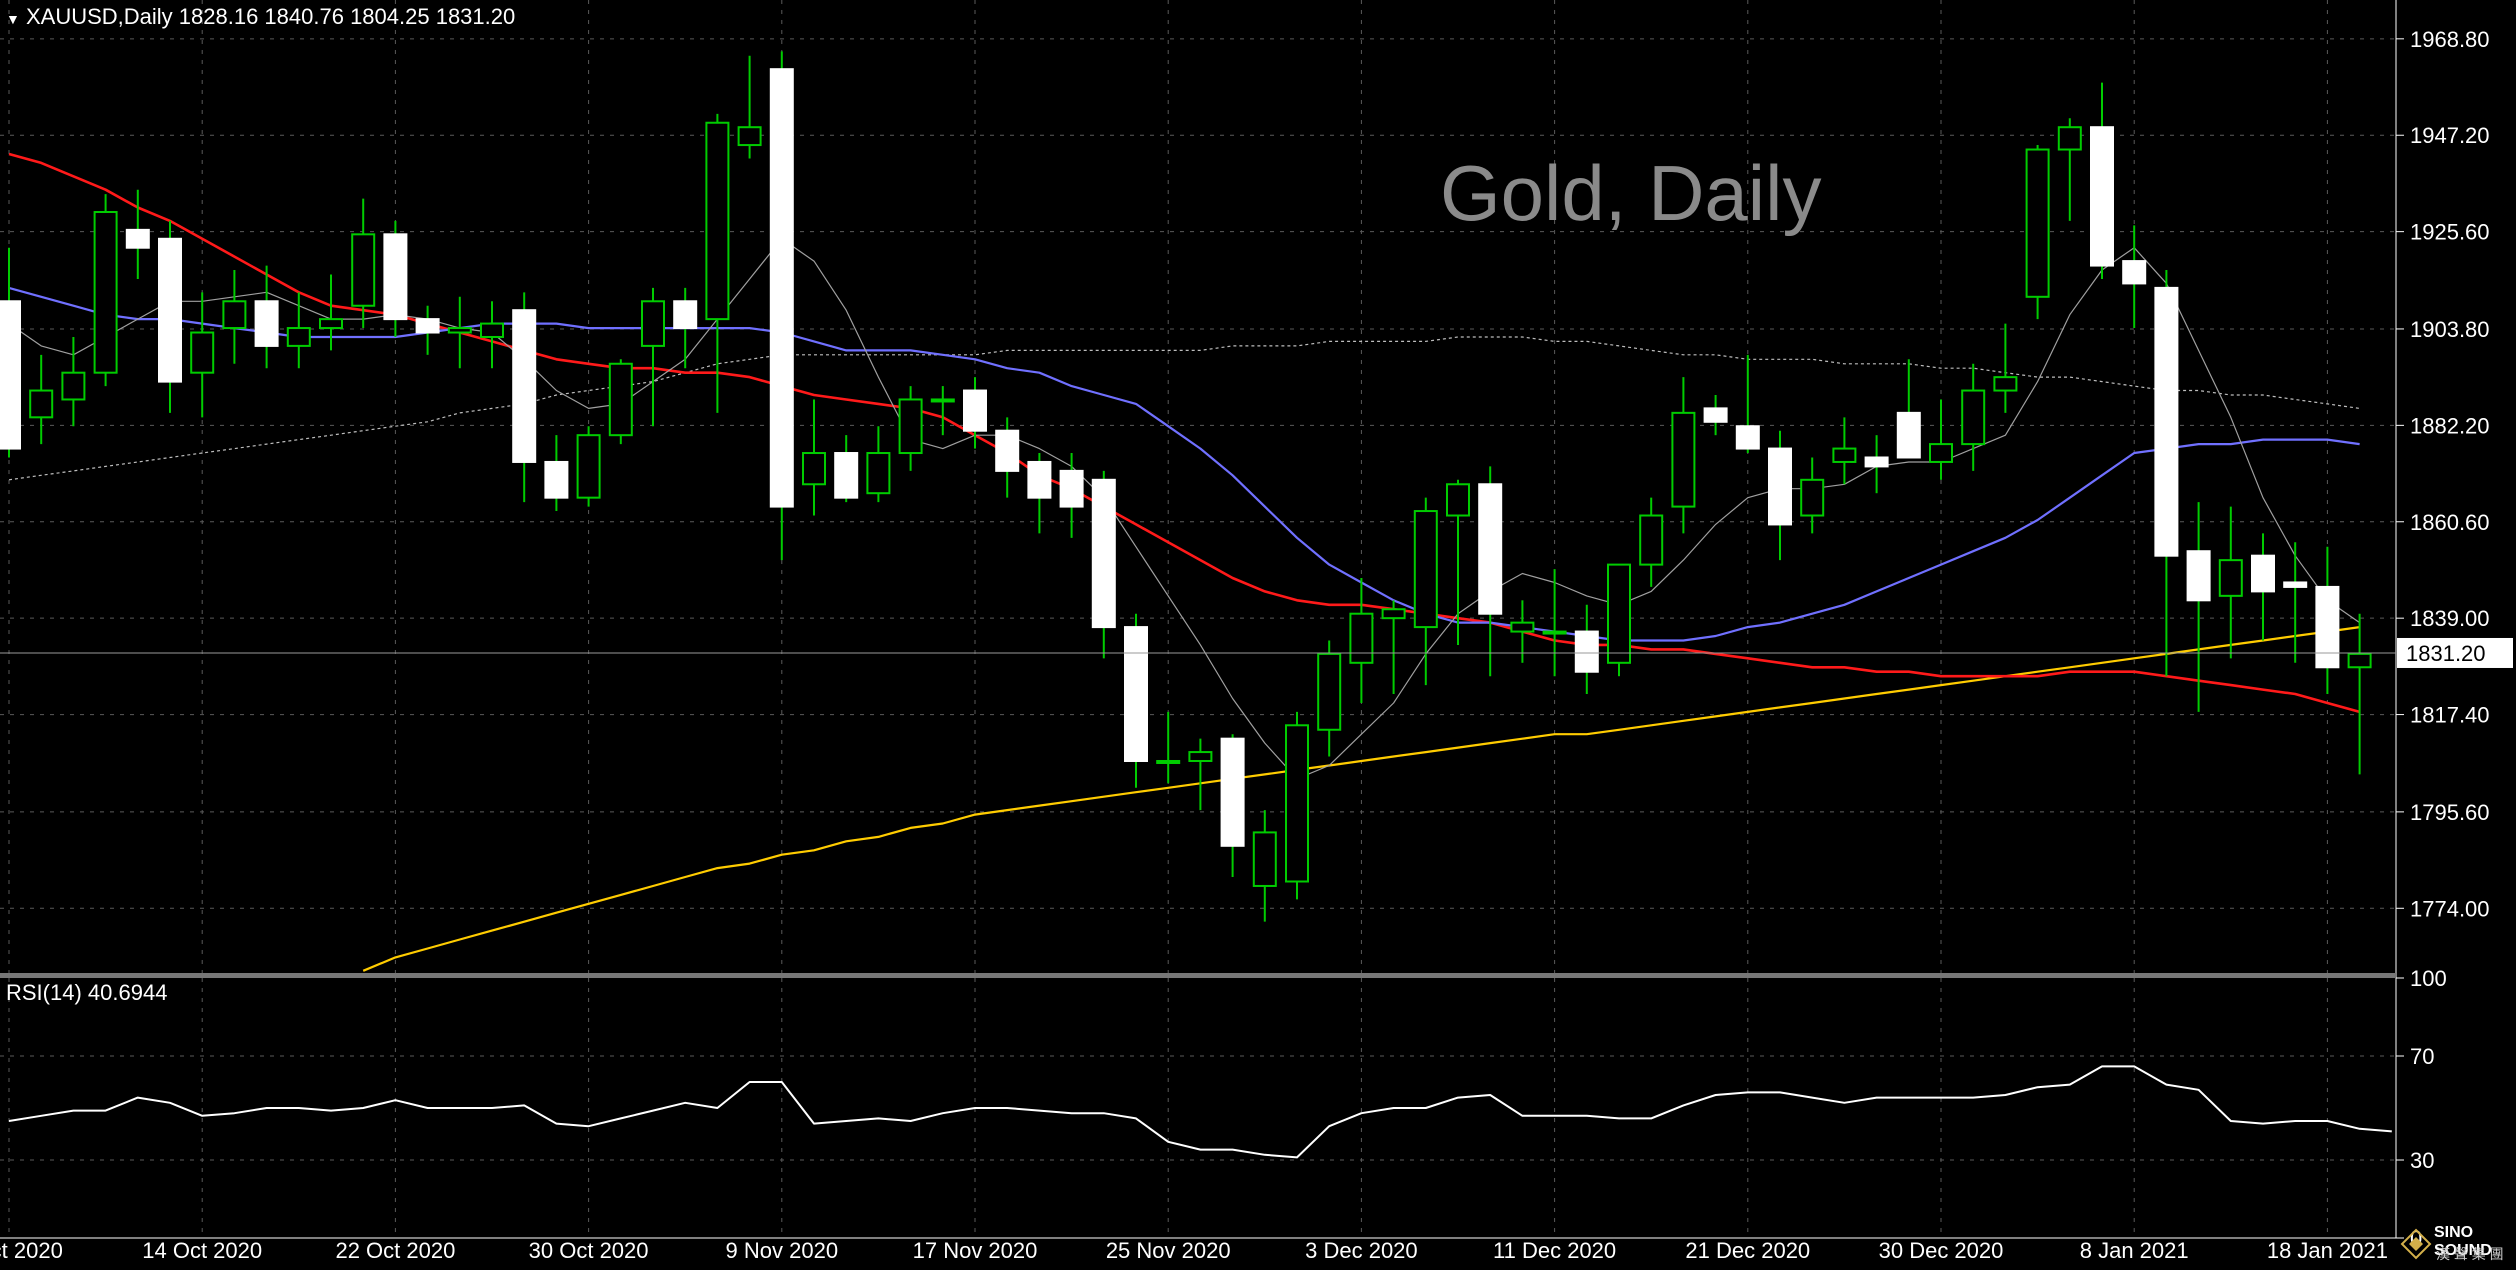  I want to click on logo-subtitle: 漢 聲 集 團, so click(2470, 1254).